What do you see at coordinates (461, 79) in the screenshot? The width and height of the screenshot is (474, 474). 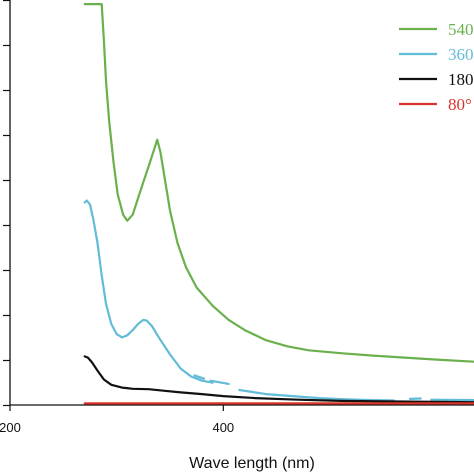 I see `legend-label: 180` at bounding box center [461, 79].